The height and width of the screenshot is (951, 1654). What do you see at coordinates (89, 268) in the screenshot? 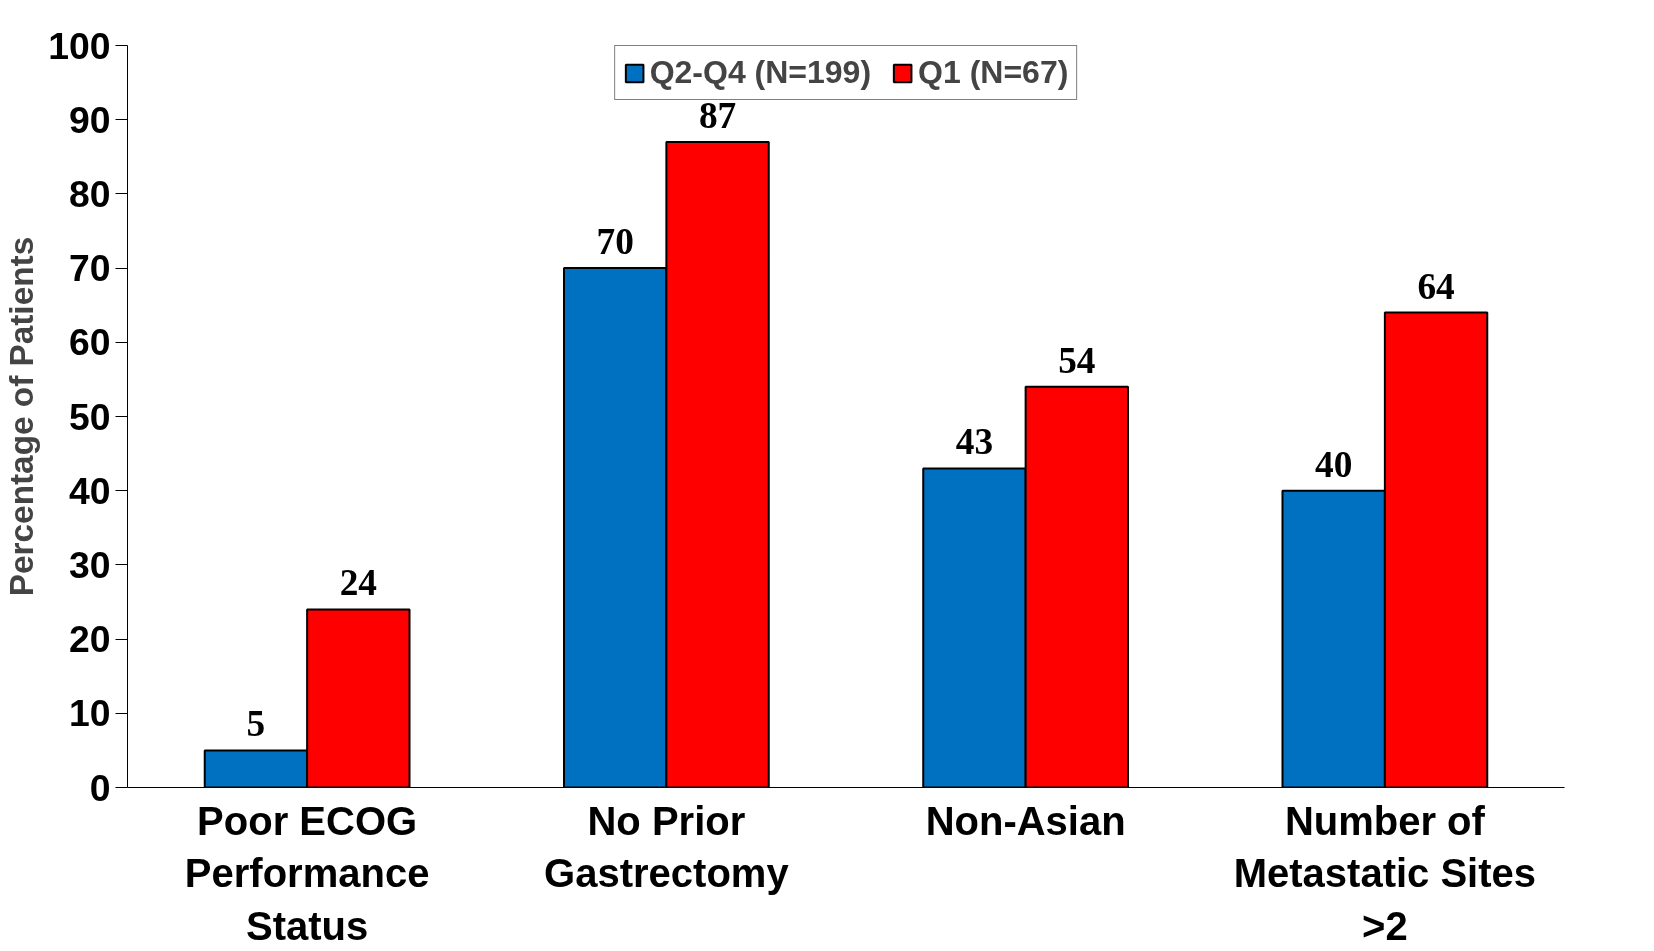
I see `y-tick-label: 70` at bounding box center [89, 268].